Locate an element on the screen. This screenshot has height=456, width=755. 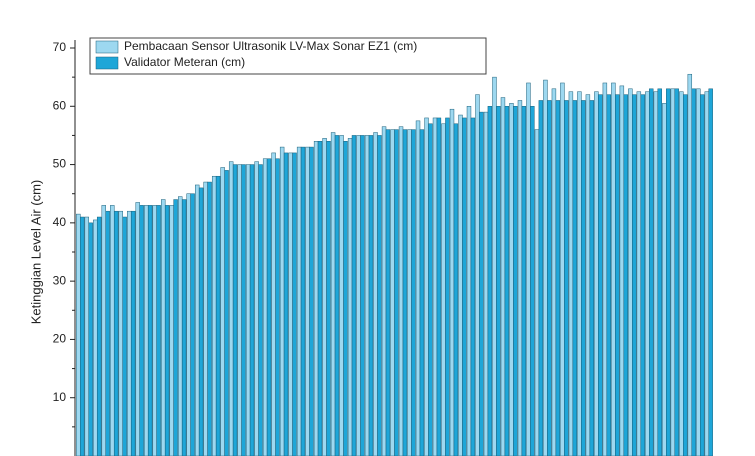
y-tick-label: 20 is located at coordinates (60, 339).